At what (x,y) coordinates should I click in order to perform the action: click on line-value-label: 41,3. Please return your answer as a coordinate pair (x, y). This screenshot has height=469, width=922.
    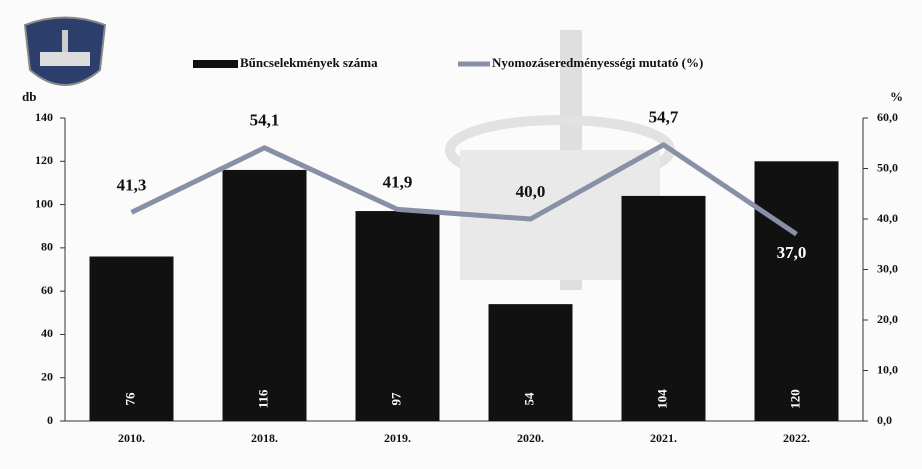
    Looking at the image, I should click on (132, 184).